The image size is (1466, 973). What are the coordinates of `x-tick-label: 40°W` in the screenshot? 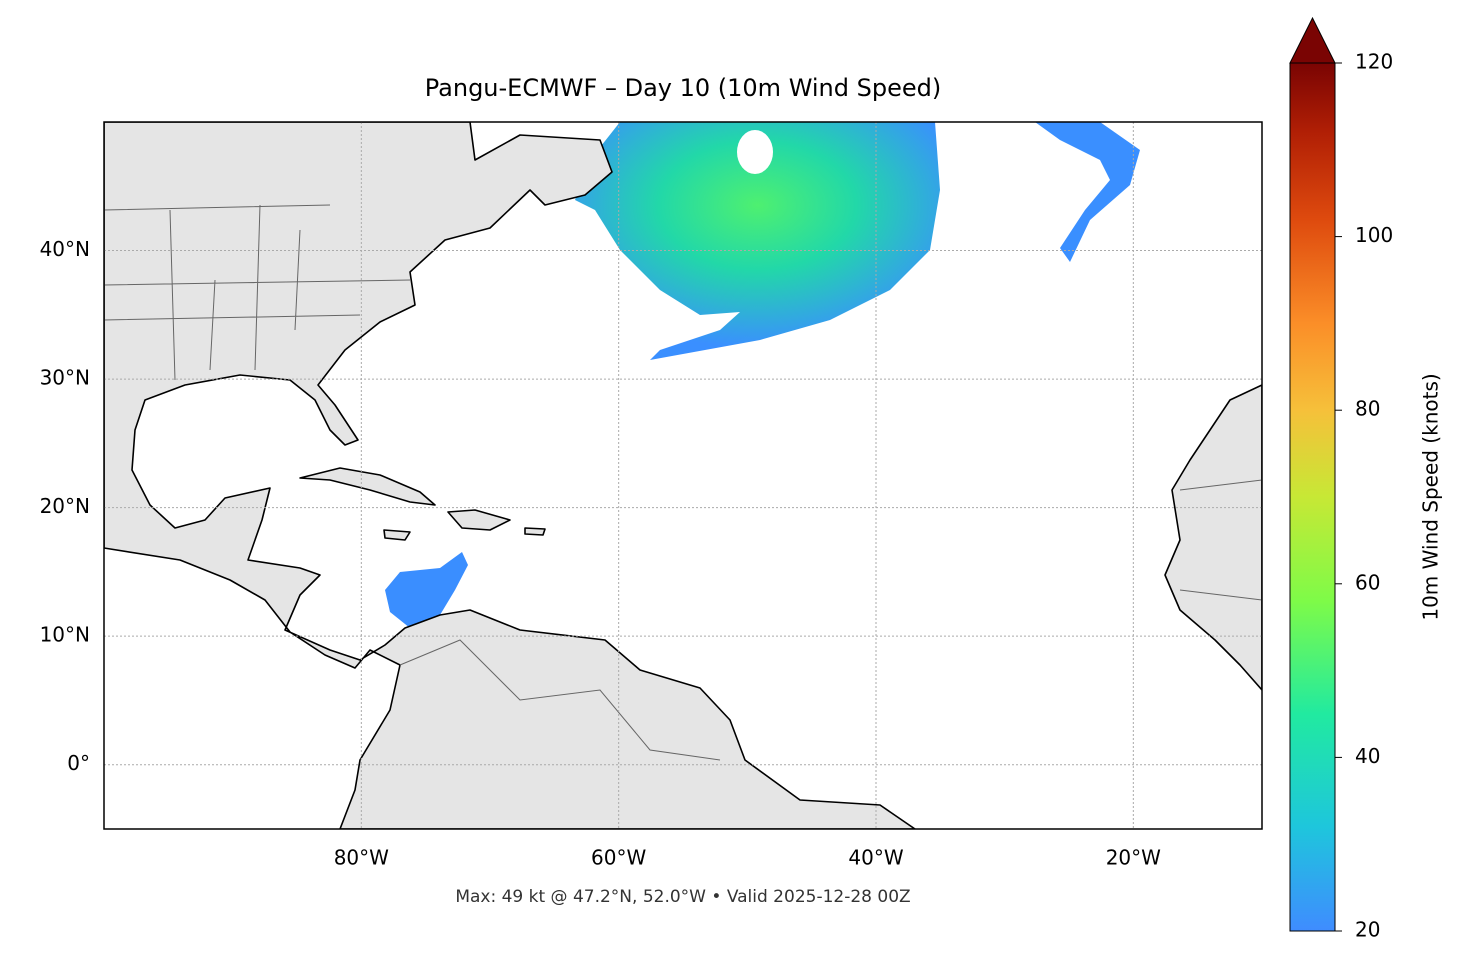 It's located at (875, 858).